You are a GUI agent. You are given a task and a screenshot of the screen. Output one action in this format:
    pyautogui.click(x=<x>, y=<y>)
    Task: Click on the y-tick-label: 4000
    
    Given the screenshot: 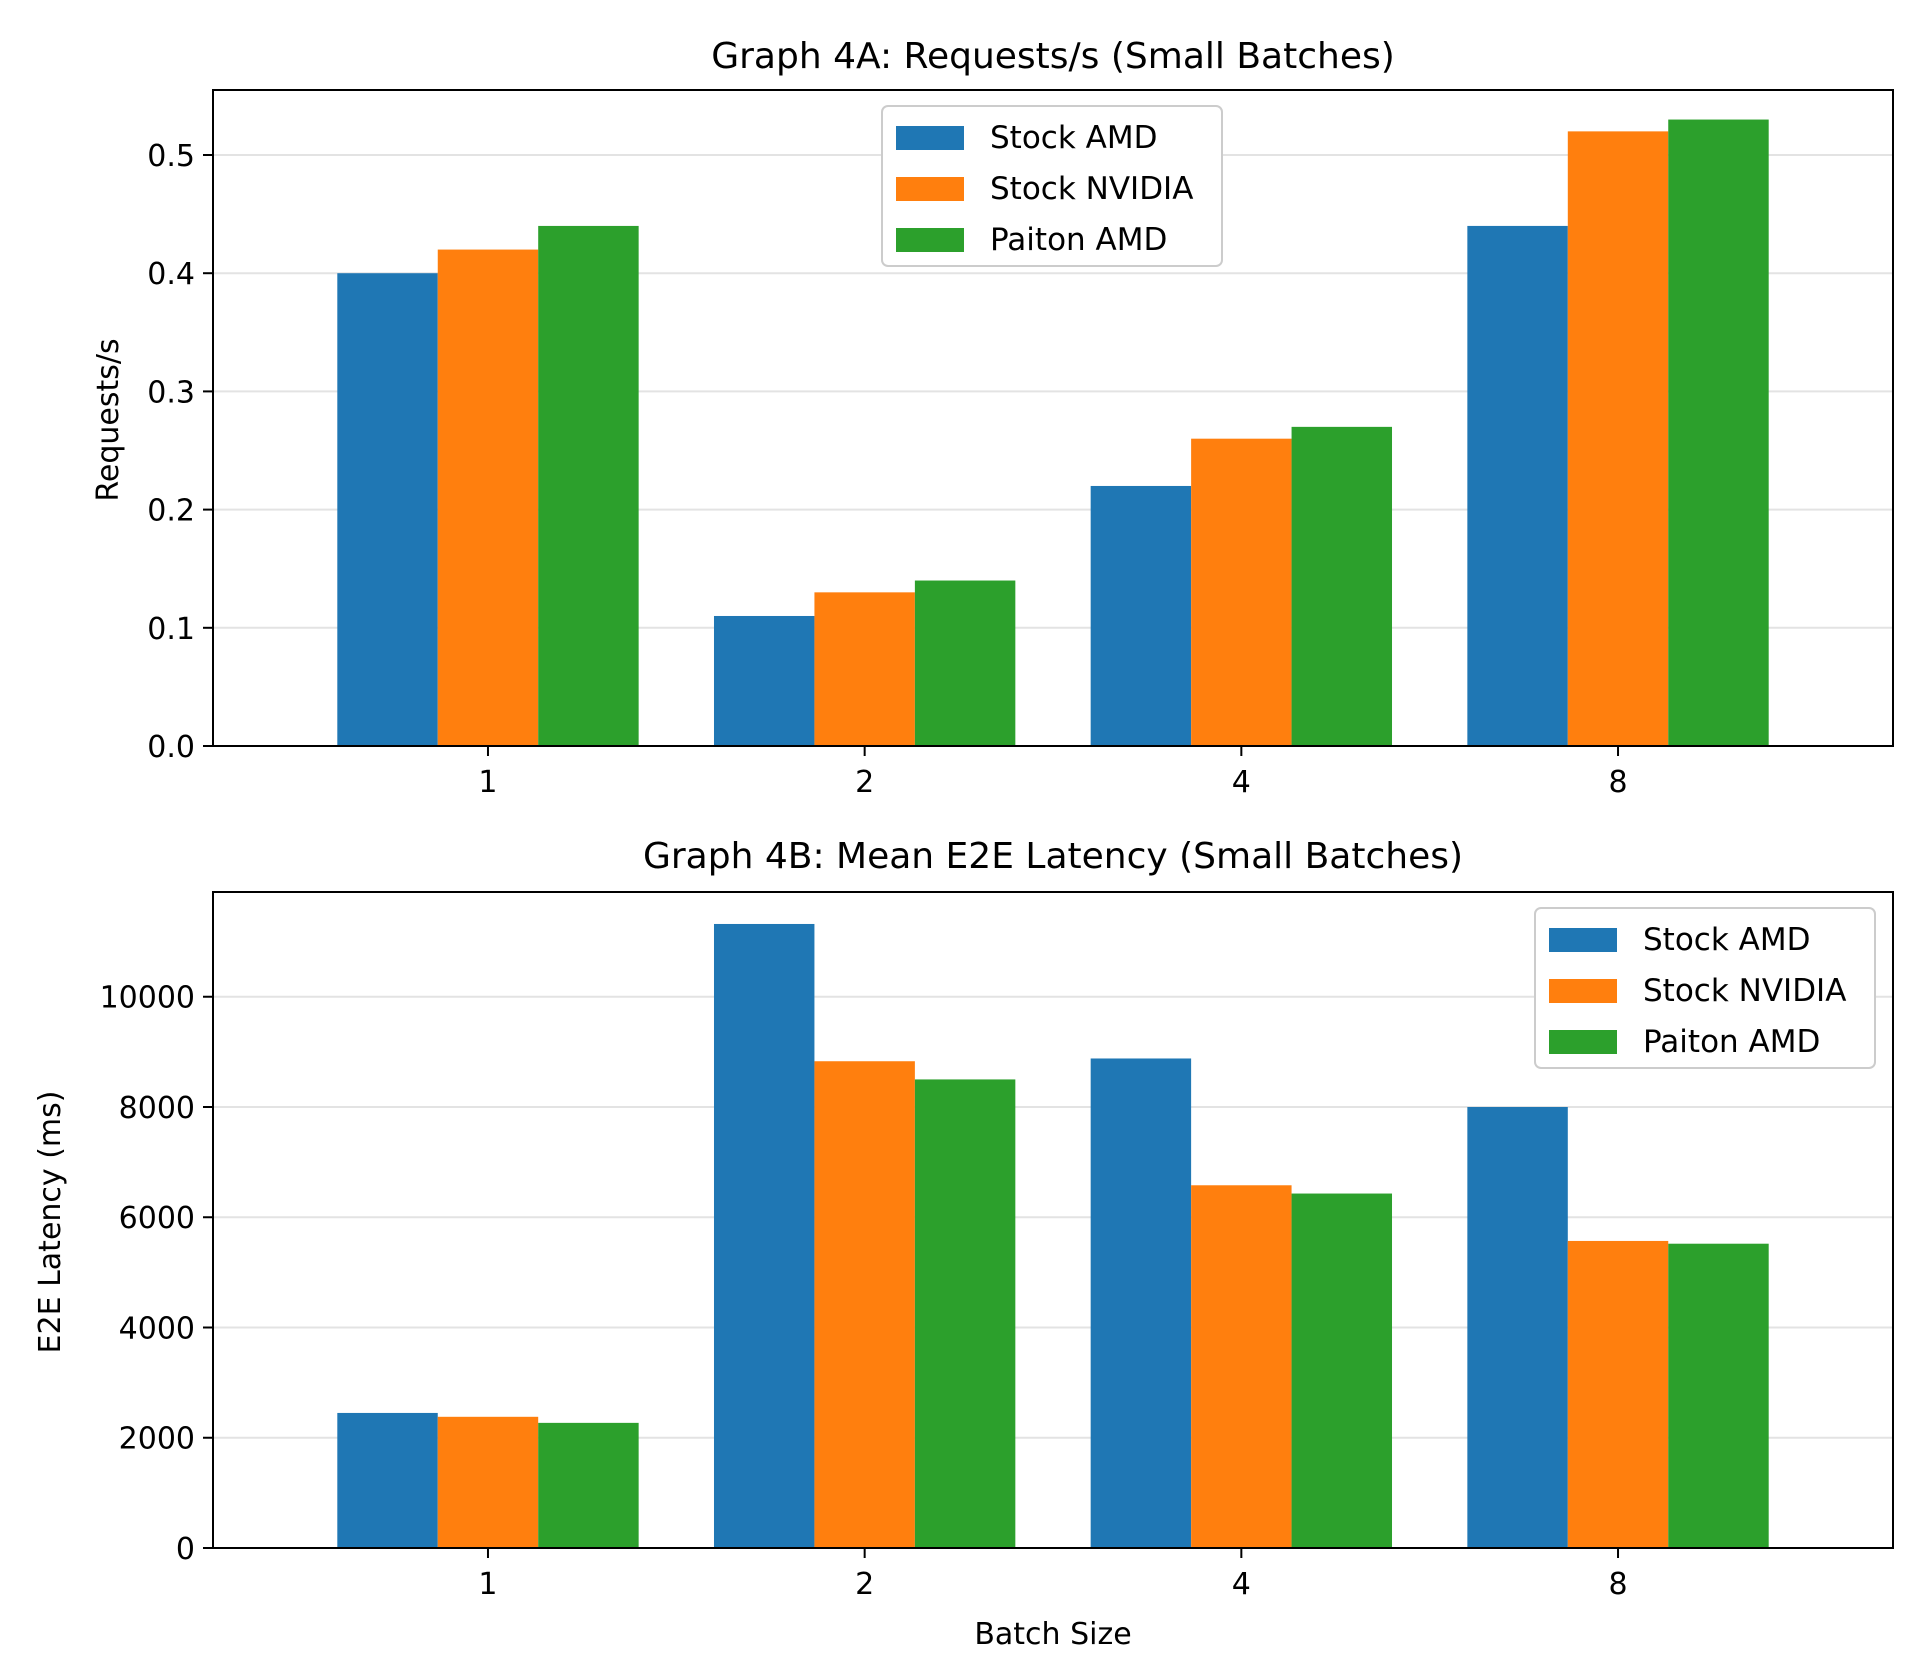 What is the action you would take?
    pyautogui.click(x=157, y=1328)
    